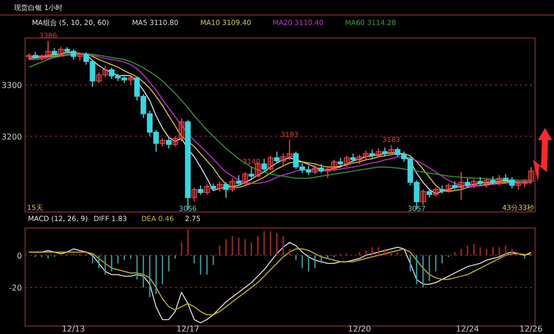 The image size is (554, 334). Describe the element at coordinates (12, 85) in the screenshot. I see `y-tick-label: 3300` at that location.